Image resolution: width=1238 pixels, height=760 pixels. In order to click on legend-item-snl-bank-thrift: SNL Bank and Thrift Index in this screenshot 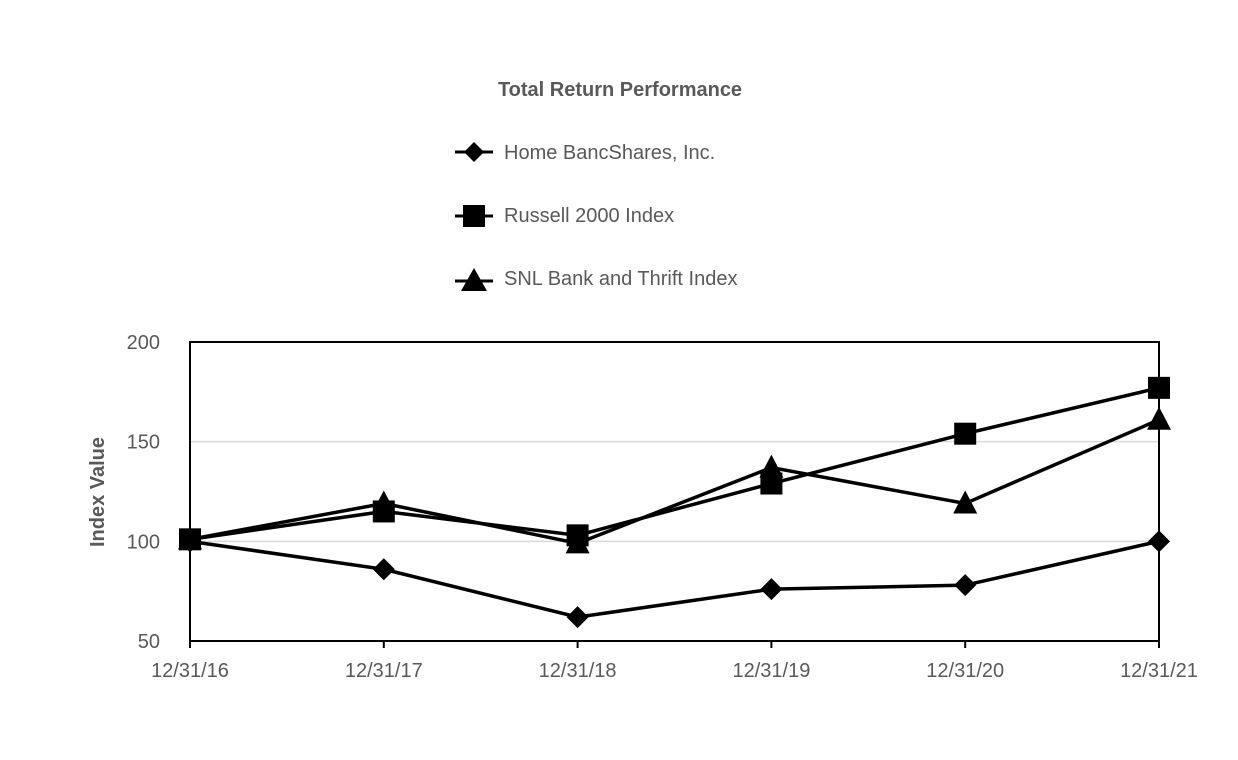, I will do `click(596, 279)`.